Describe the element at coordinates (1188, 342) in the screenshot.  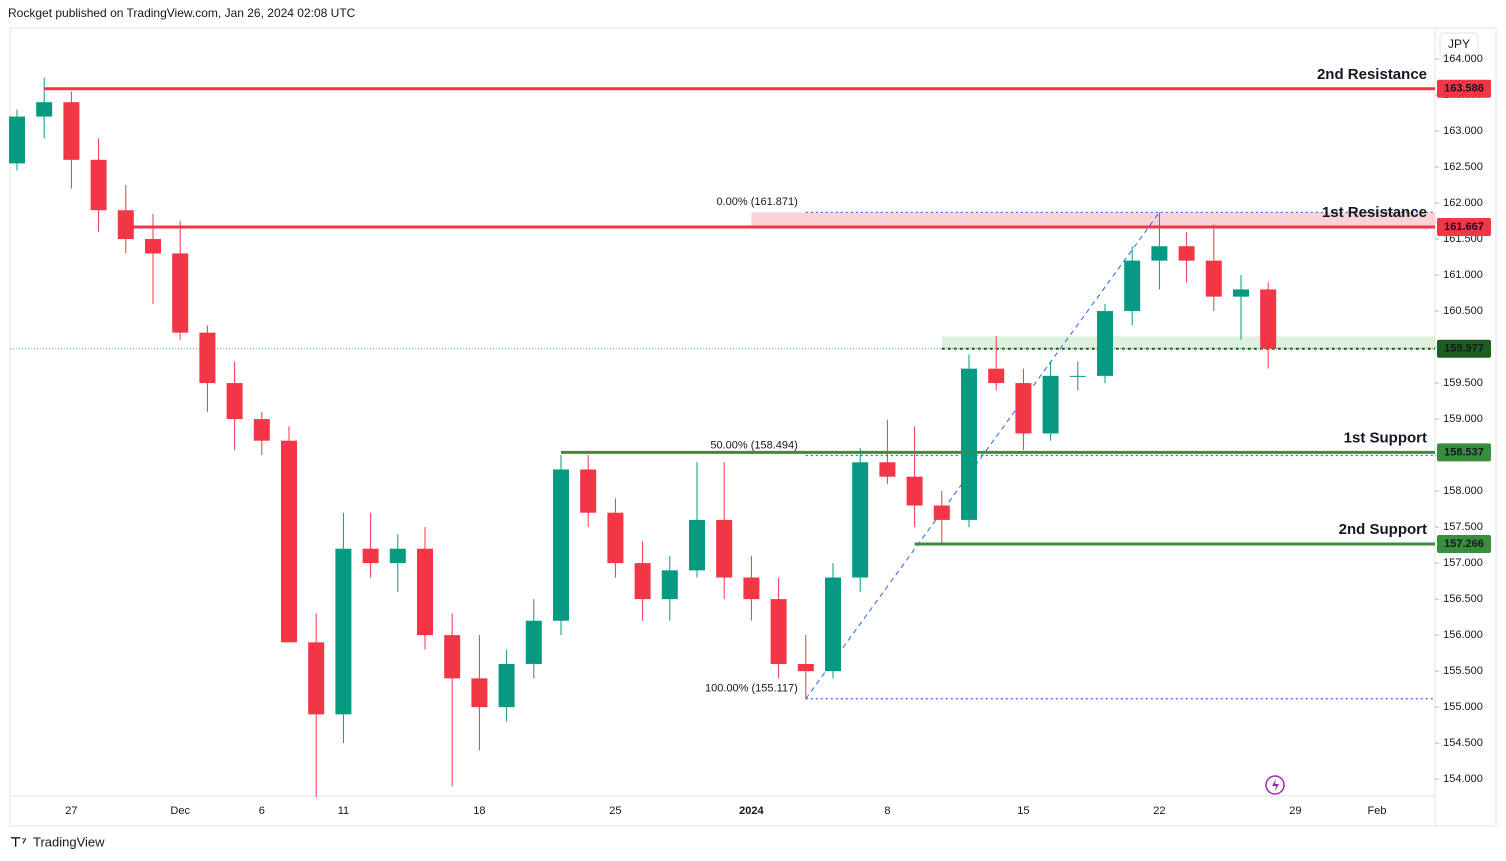
I see `zone` at that location.